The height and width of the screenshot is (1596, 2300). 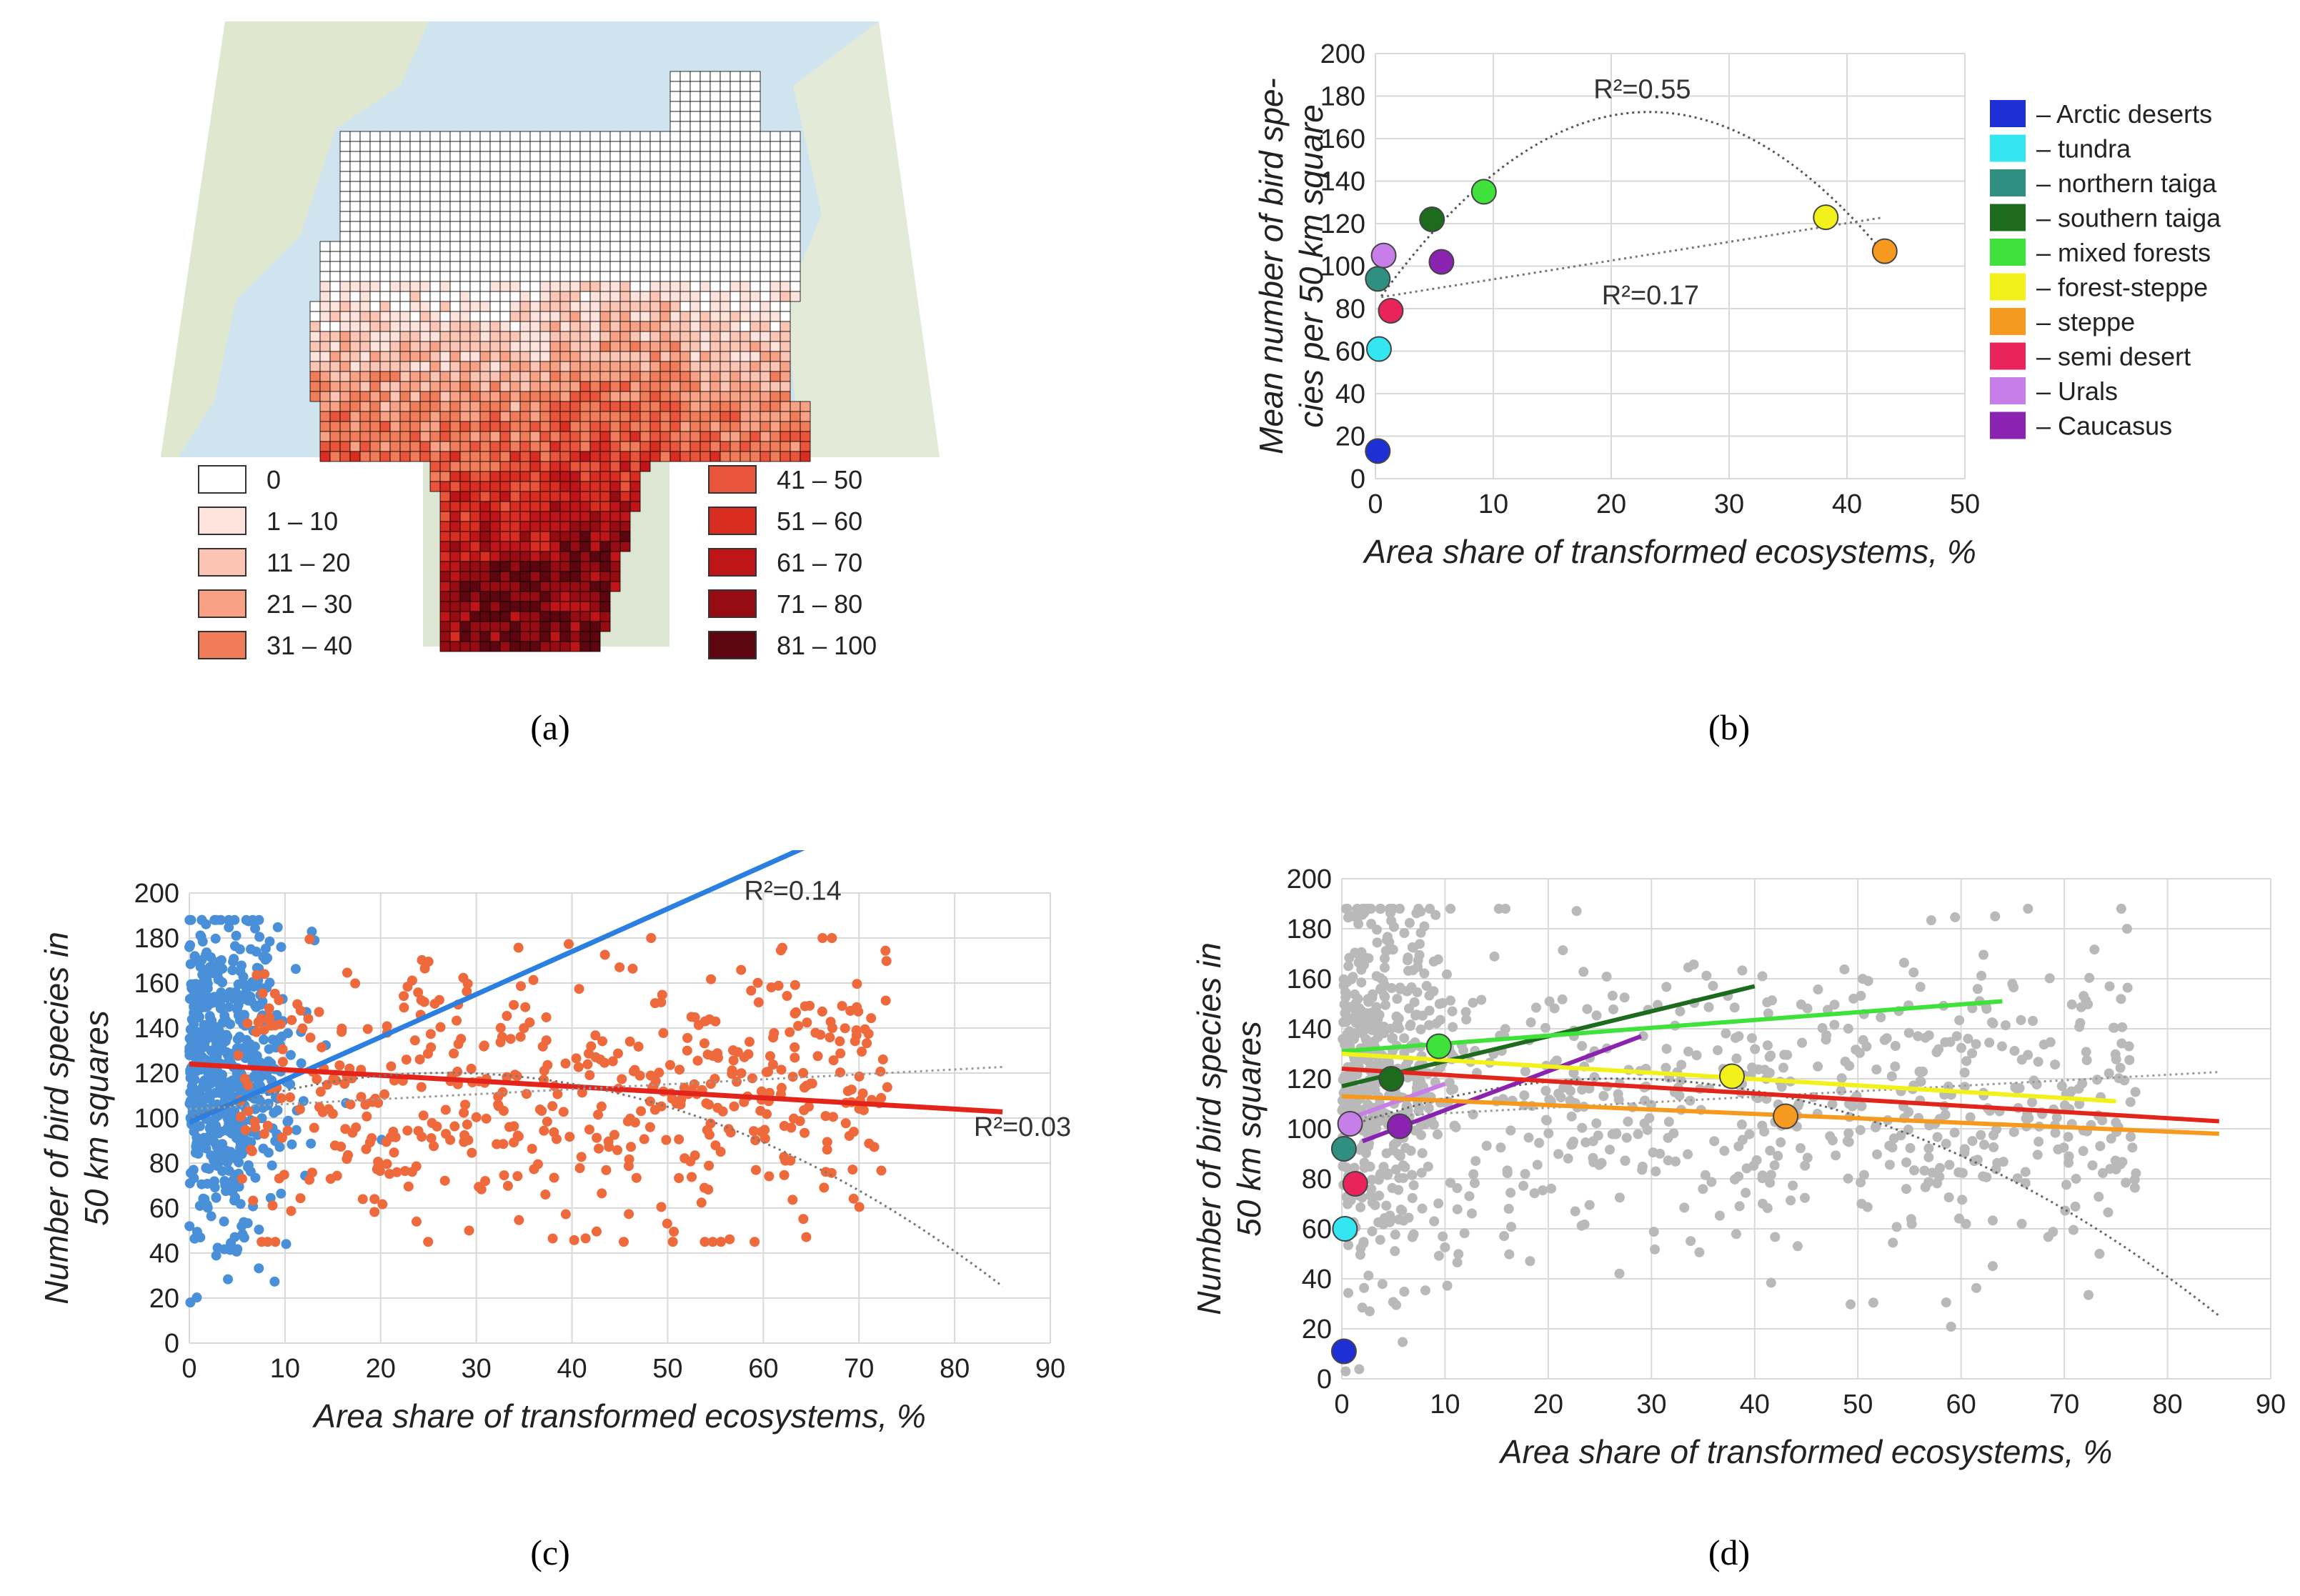 I want to click on x-tick-label: 0, so click(x=1341, y=1405).